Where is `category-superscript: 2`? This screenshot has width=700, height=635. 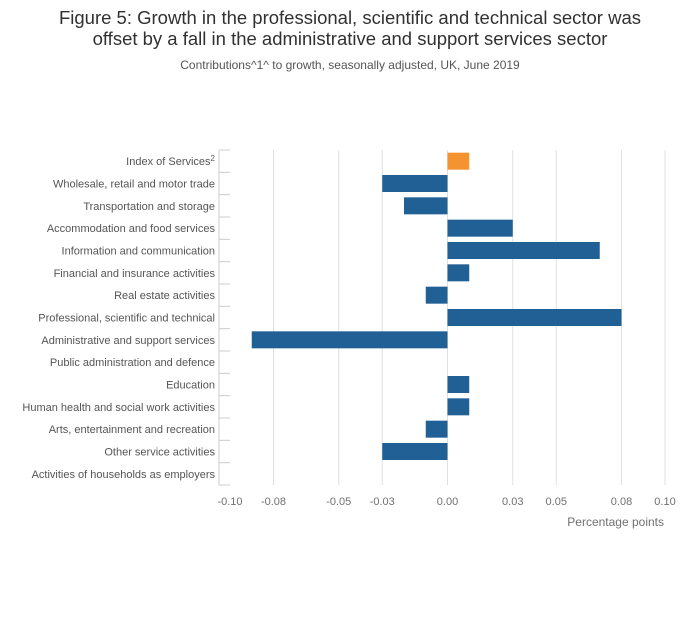
category-superscript: 2 is located at coordinates (213, 158).